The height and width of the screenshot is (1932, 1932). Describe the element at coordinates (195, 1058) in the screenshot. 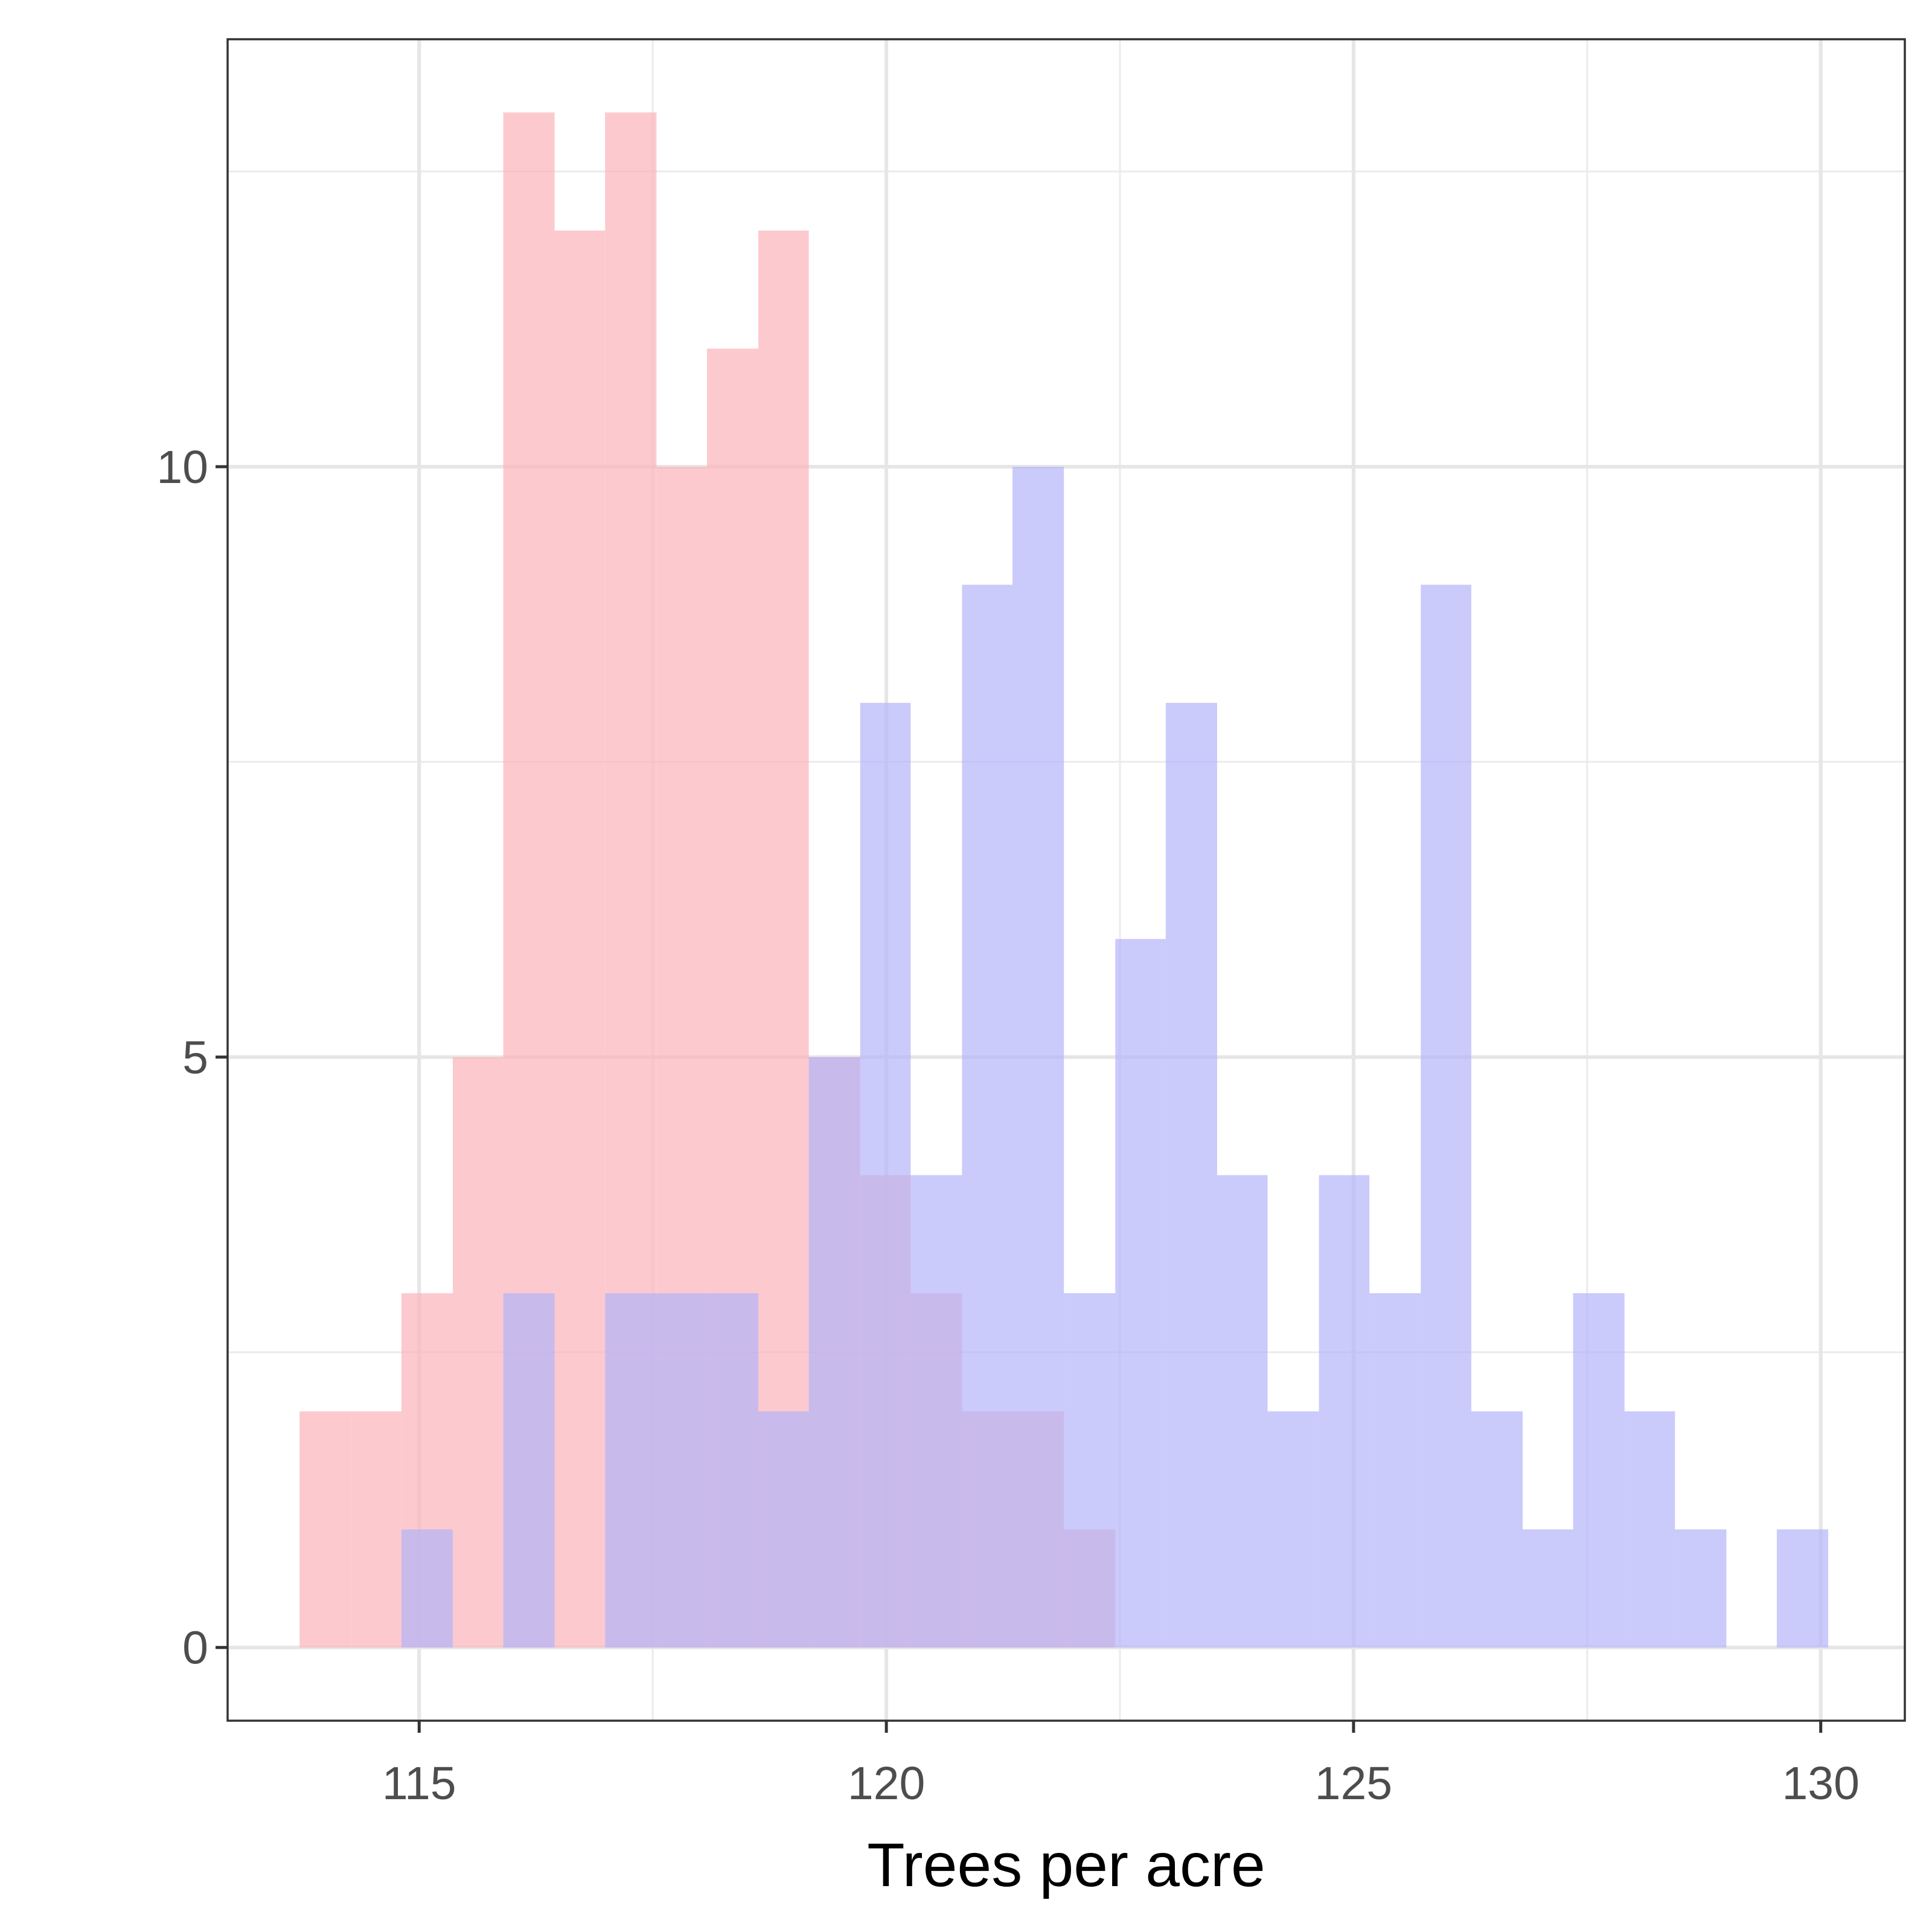

I see `y-tick-label: 5` at that location.